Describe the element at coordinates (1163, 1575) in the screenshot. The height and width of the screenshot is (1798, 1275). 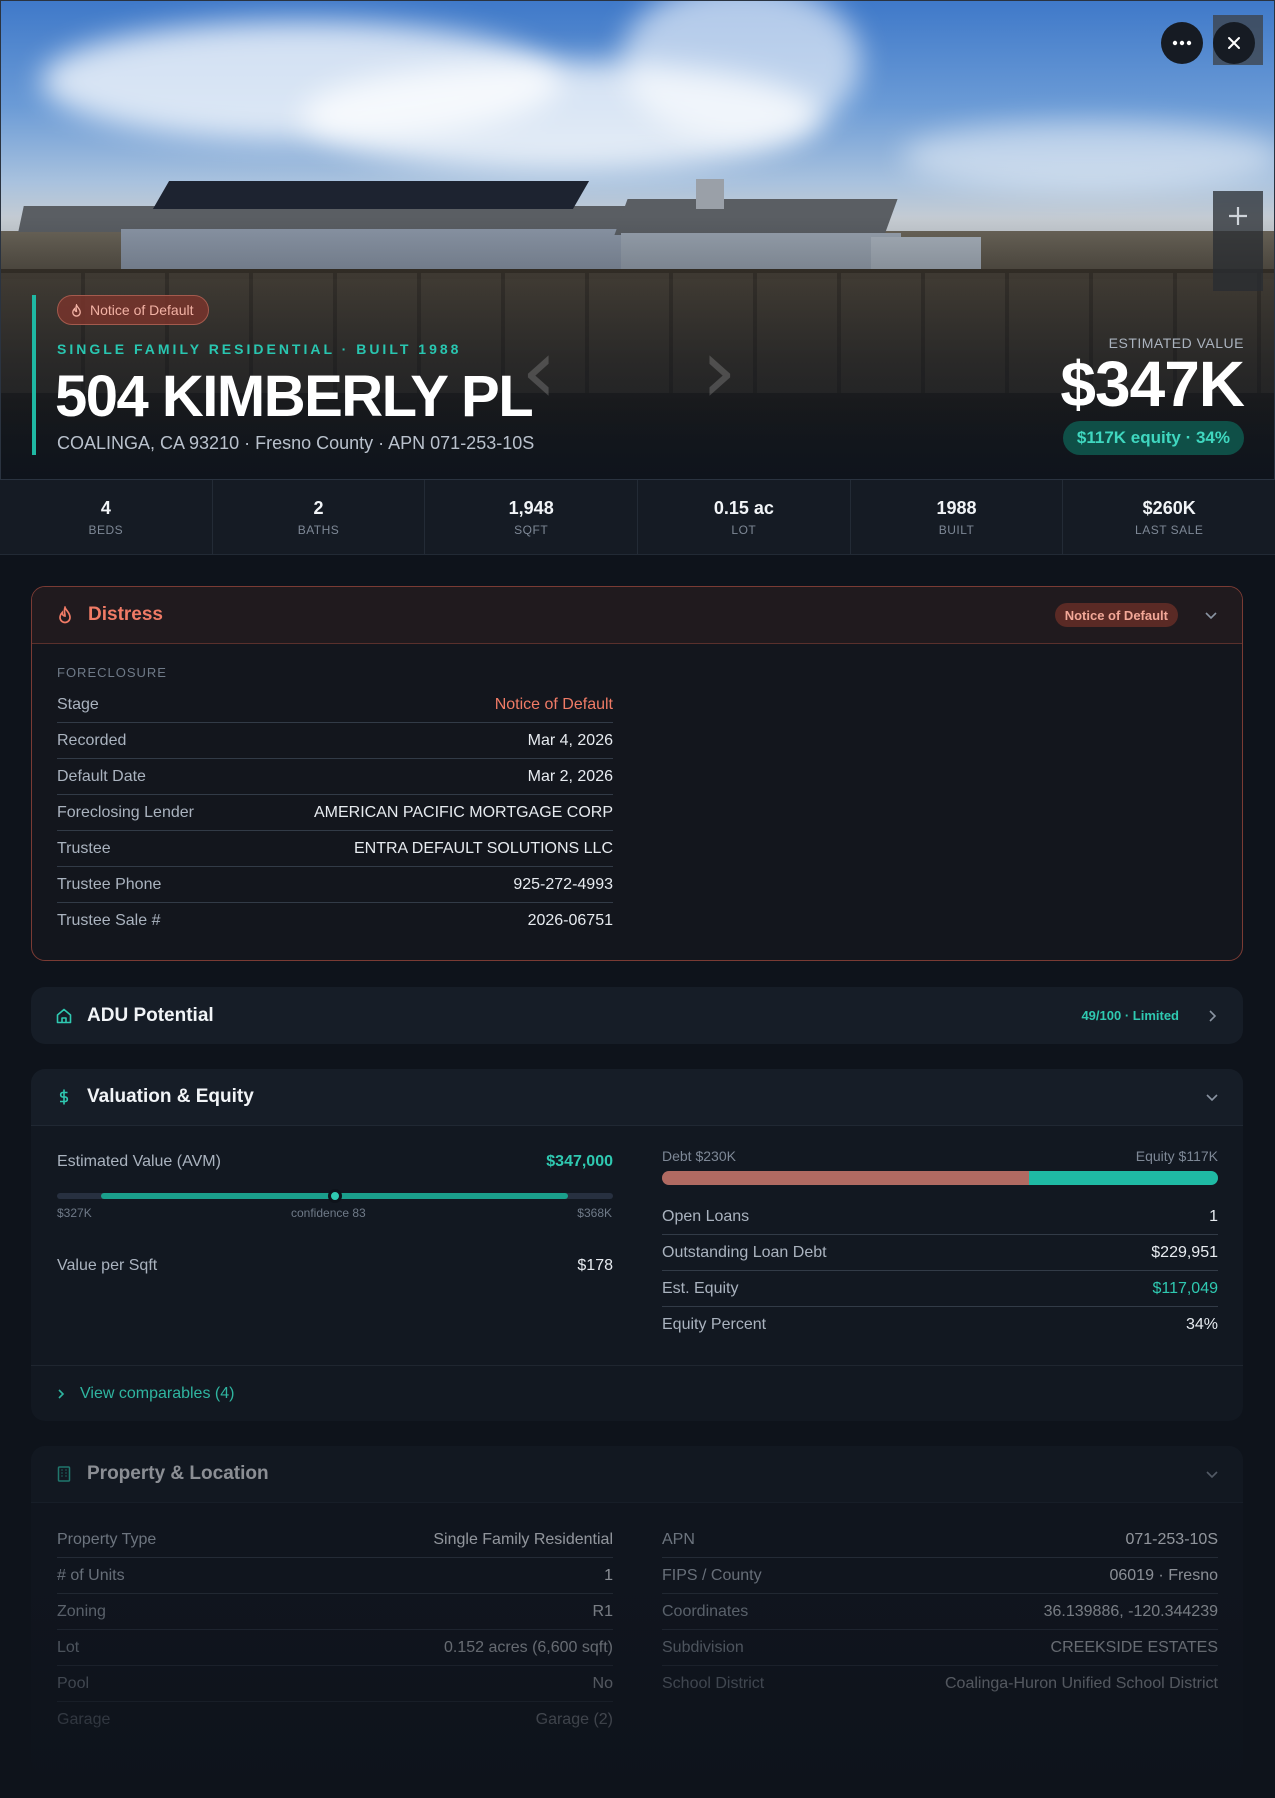
I see `row-value: 06019 · Fresno` at that location.